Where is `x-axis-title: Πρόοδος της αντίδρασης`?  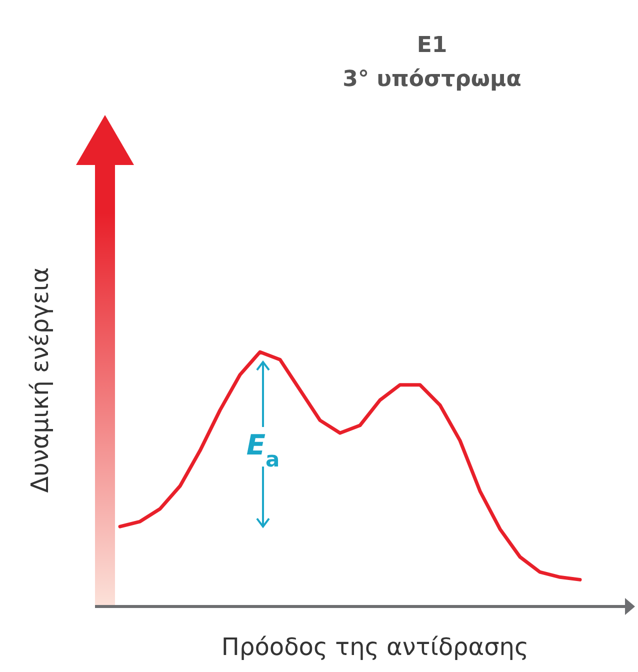 x-axis-title: Πρόοδος της αντίδρασης is located at coordinates (375, 647).